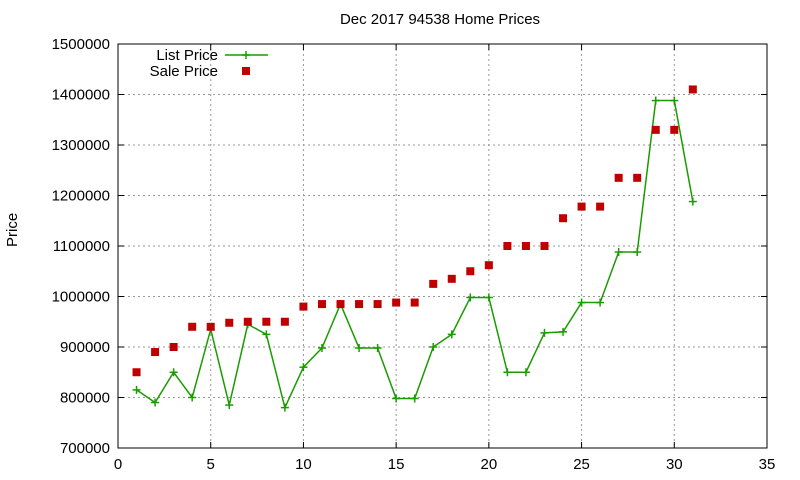 This screenshot has height=480, width=800. What do you see at coordinates (118, 464) in the screenshot?
I see `x-tick-label: 0` at bounding box center [118, 464].